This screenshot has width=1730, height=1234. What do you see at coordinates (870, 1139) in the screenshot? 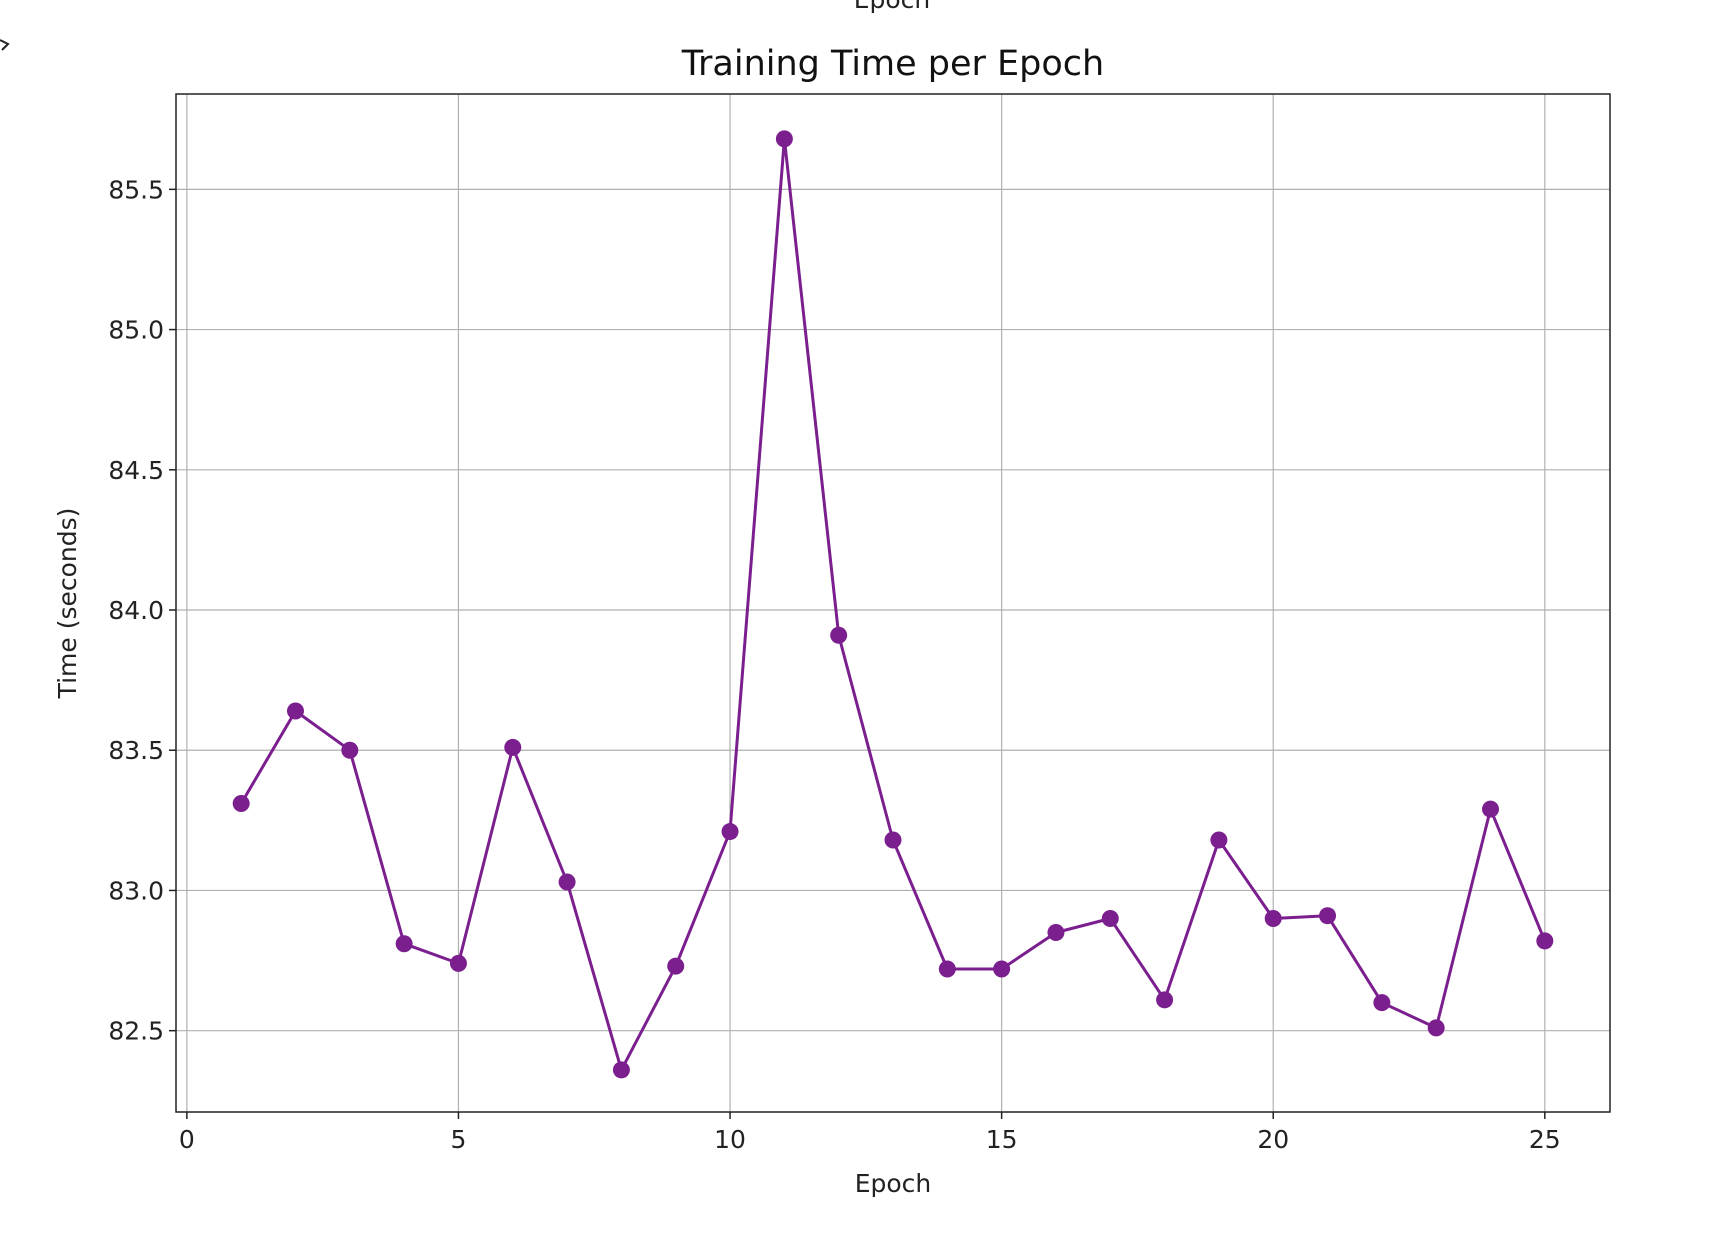
I see `x-tick-labels: 0 5 10 15 20 25` at bounding box center [870, 1139].